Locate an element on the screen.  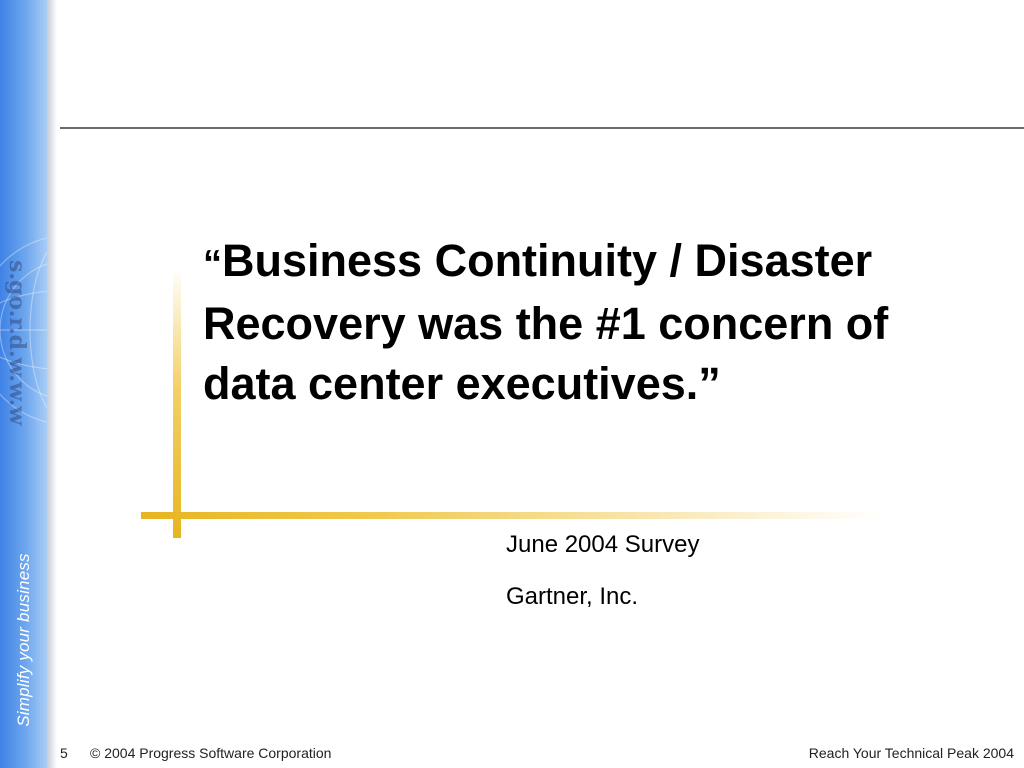
globe-watermark-icon: s.go.r.d.w.w.w is located at coordinates (23, 331).